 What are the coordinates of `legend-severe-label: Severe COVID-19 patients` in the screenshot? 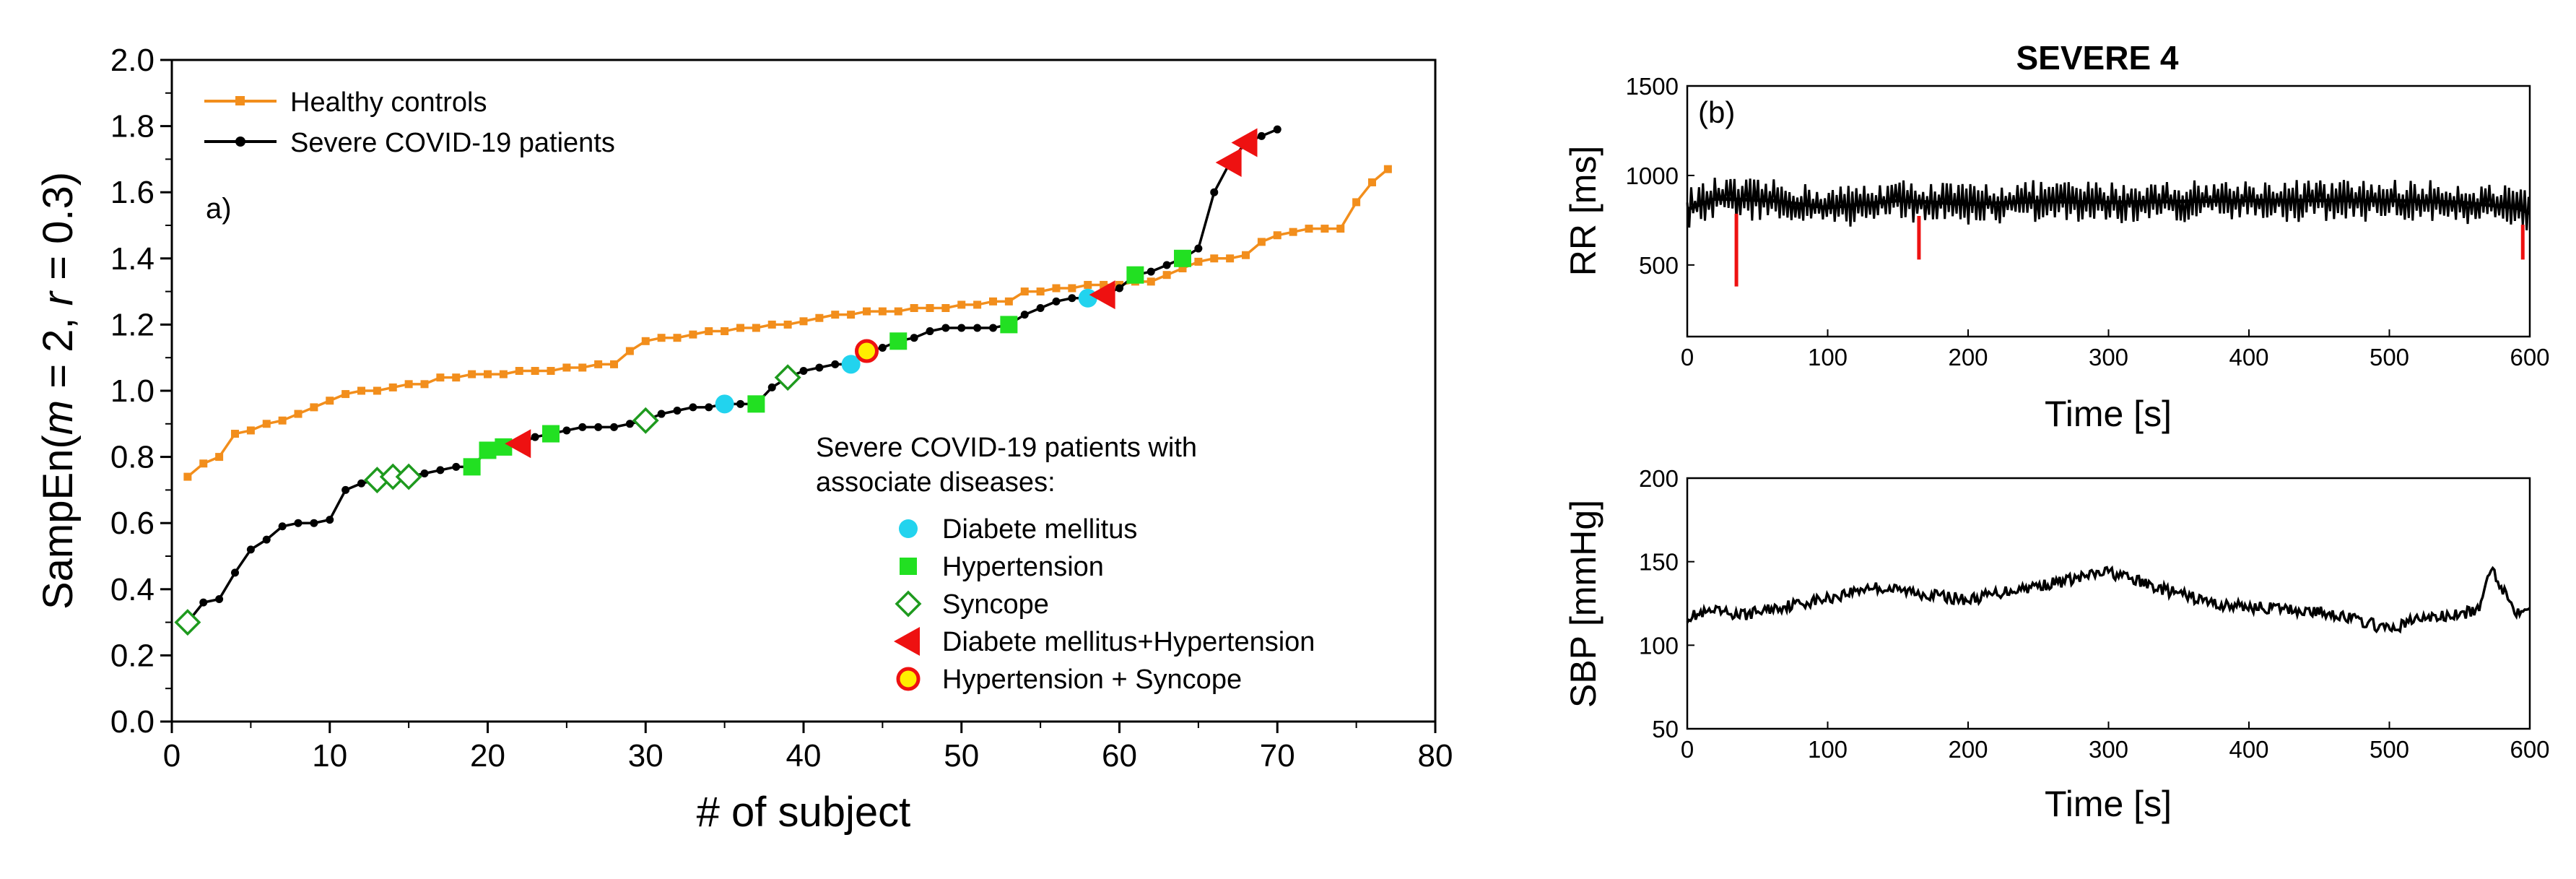 It's located at (452, 143).